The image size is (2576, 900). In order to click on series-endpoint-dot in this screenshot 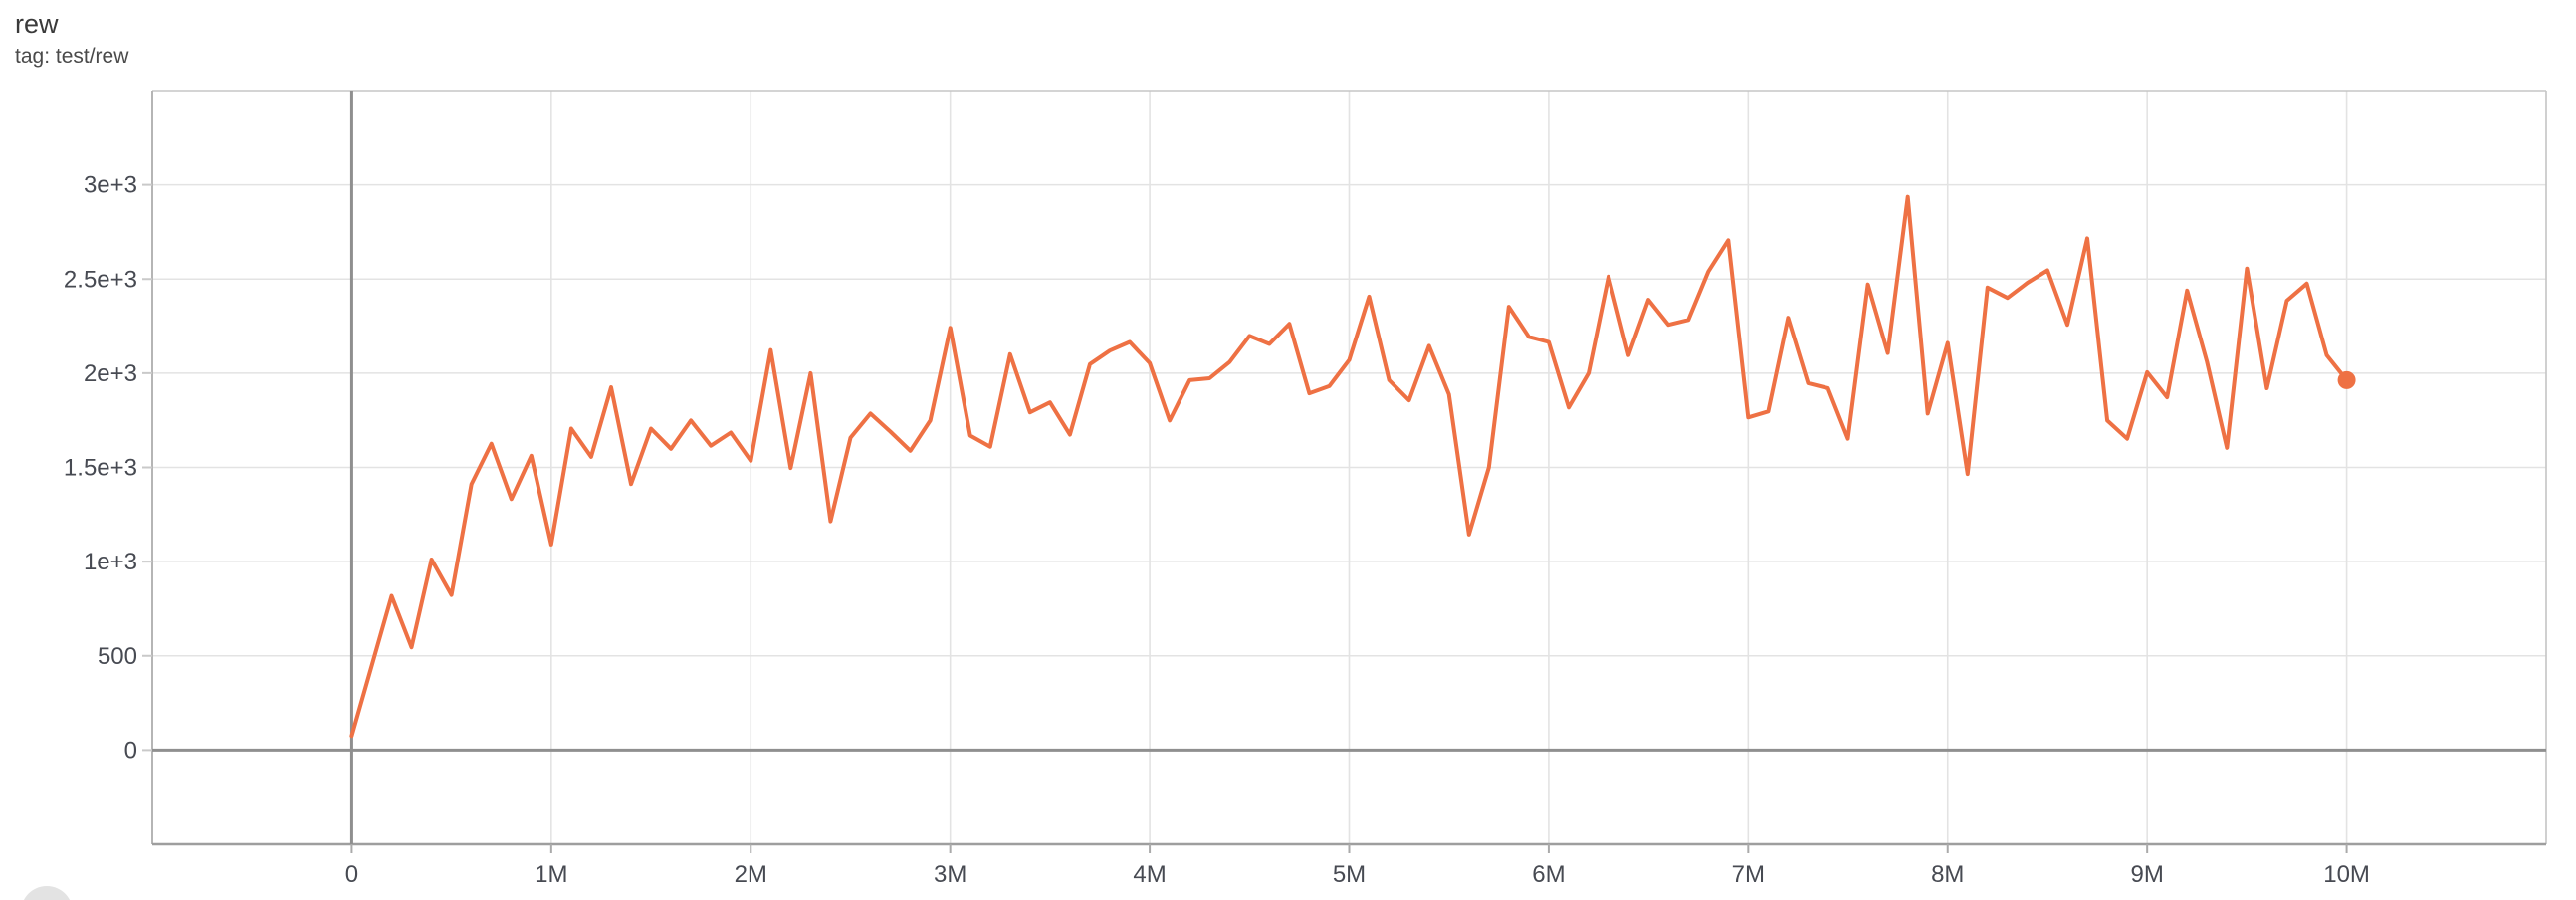, I will do `click(2346, 379)`.